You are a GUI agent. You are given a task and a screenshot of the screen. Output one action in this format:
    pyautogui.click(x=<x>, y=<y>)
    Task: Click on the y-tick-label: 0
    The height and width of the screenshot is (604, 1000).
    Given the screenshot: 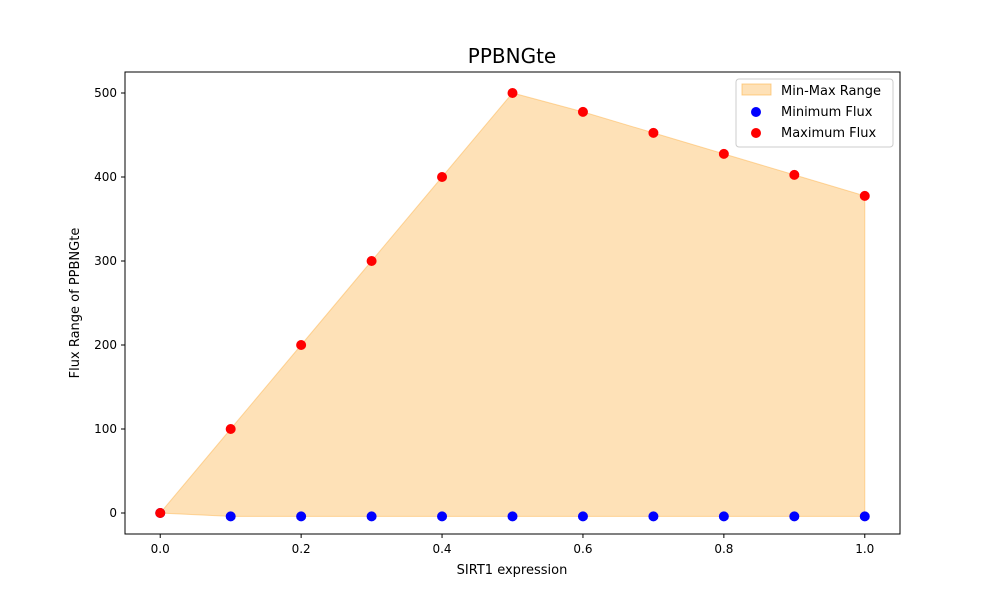 What is the action you would take?
    pyautogui.click(x=113, y=513)
    